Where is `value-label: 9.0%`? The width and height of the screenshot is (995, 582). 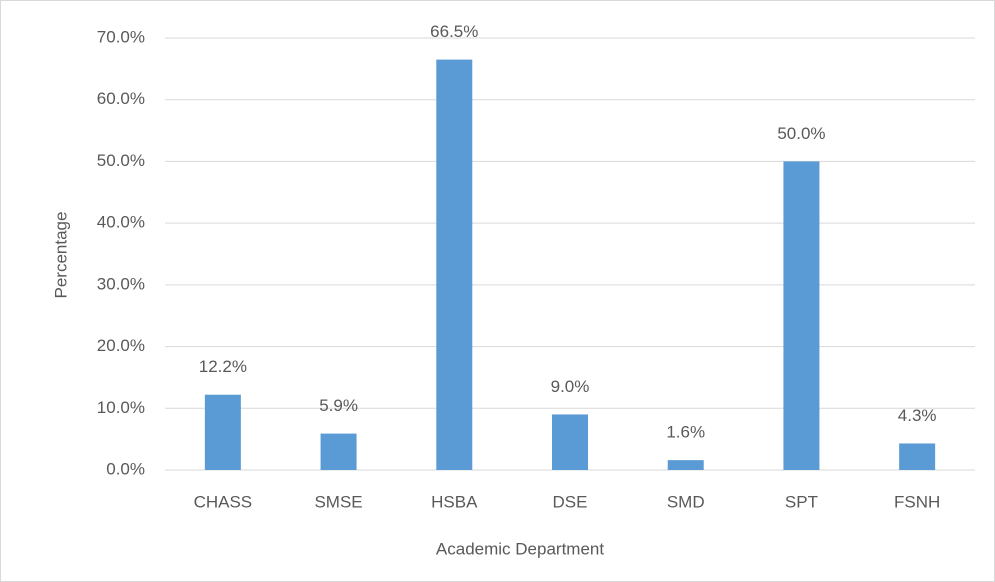 value-label: 9.0% is located at coordinates (570, 386).